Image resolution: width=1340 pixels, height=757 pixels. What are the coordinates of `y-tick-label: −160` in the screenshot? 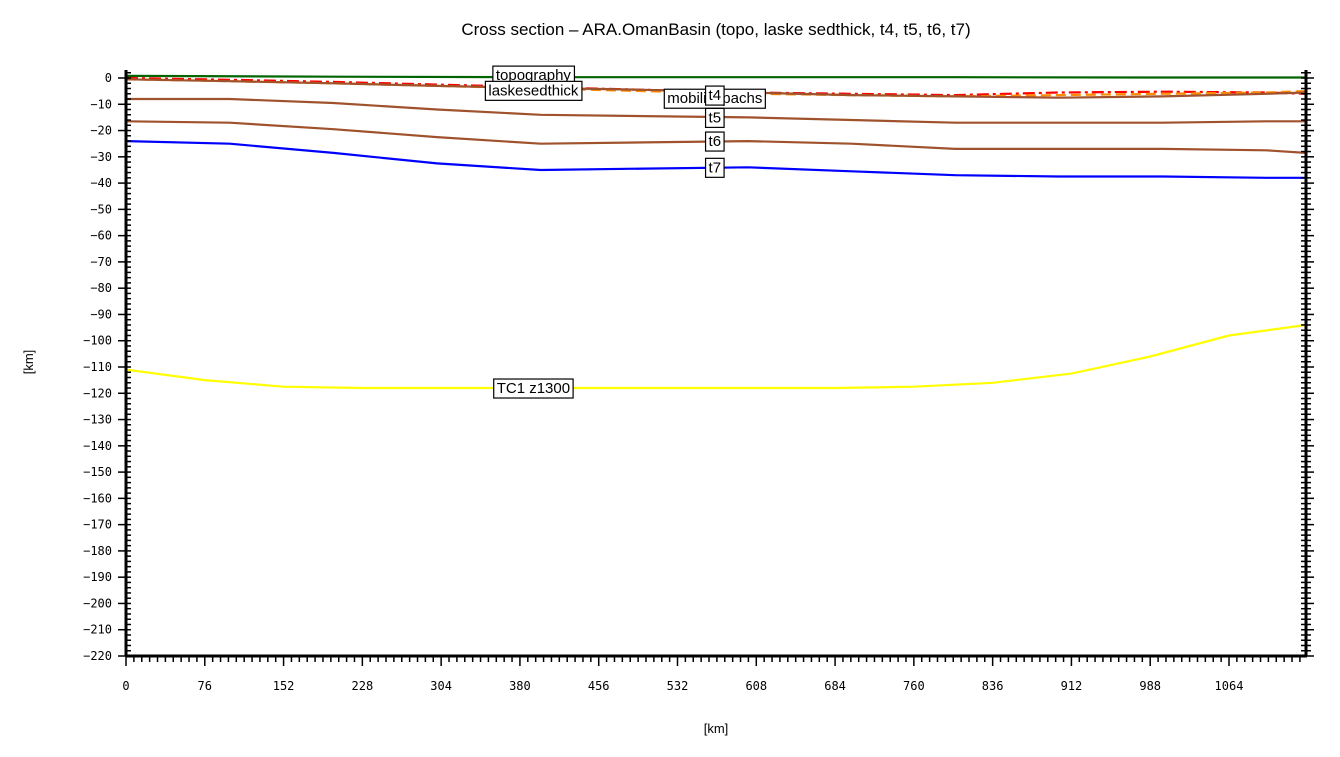 It's located at (97, 498).